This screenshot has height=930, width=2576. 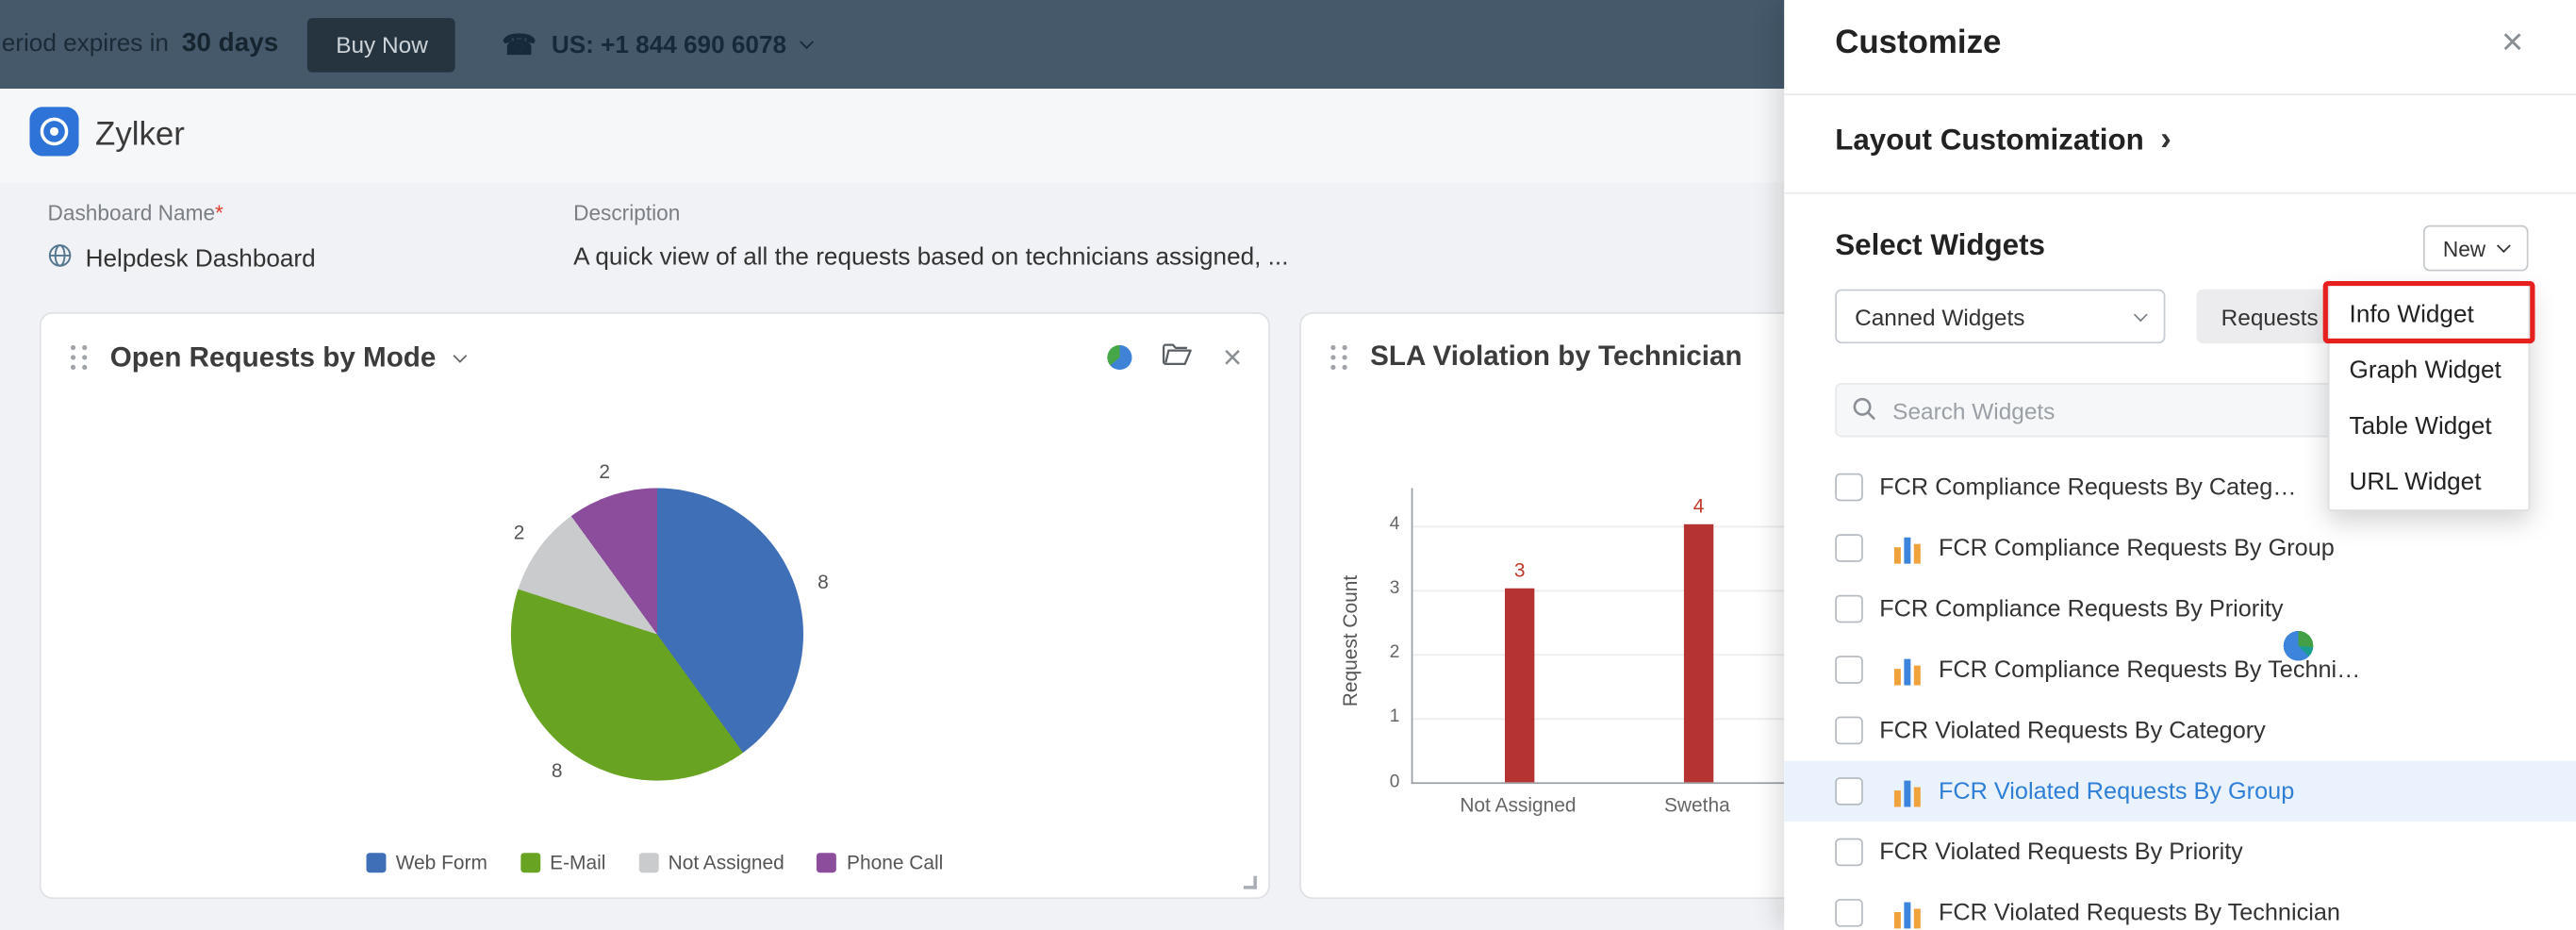 What do you see at coordinates (1232, 357) in the screenshot?
I see `close-widget-icon: ×` at bounding box center [1232, 357].